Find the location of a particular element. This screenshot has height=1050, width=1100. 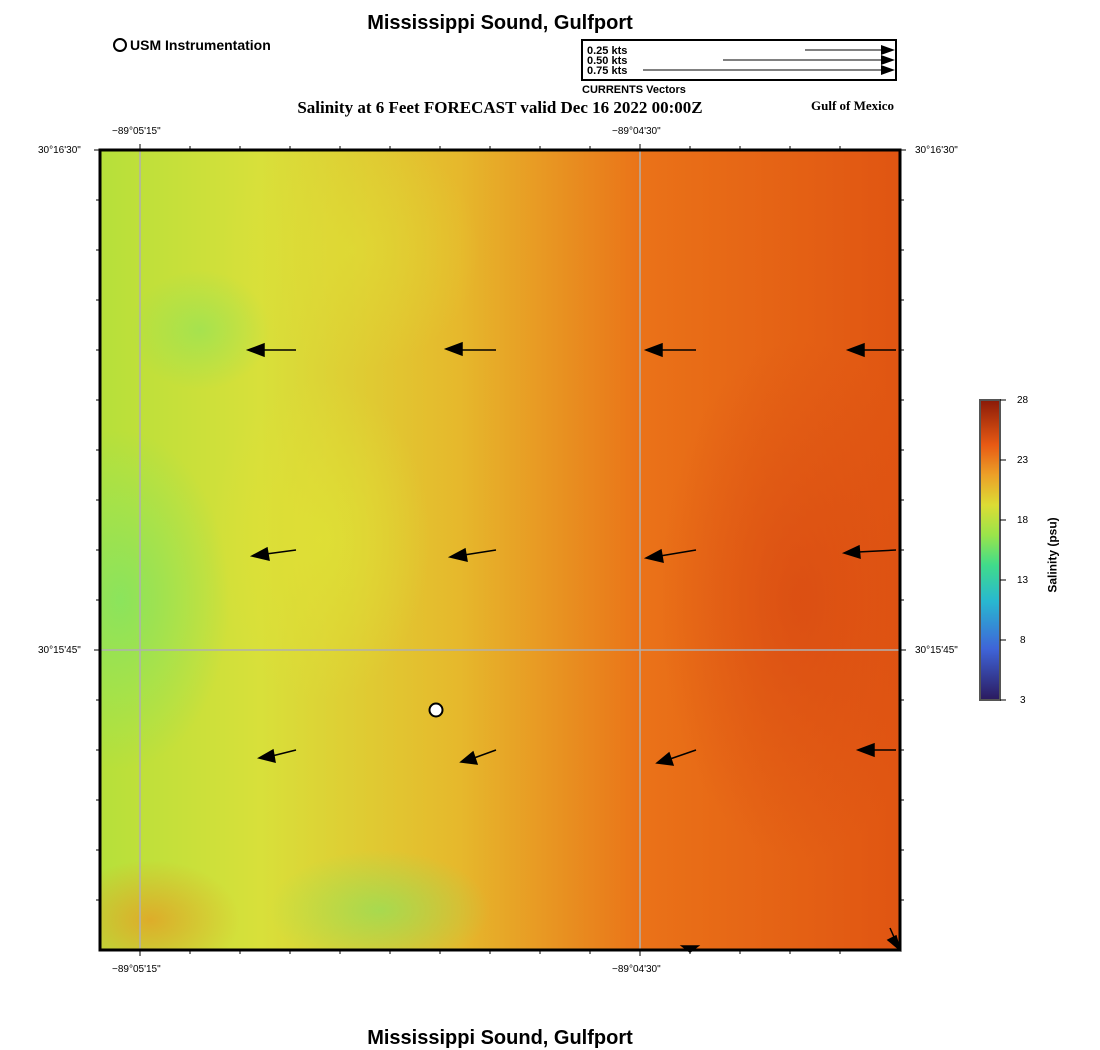

colorbar-tick: 13 is located at coordinates (1023, 580).